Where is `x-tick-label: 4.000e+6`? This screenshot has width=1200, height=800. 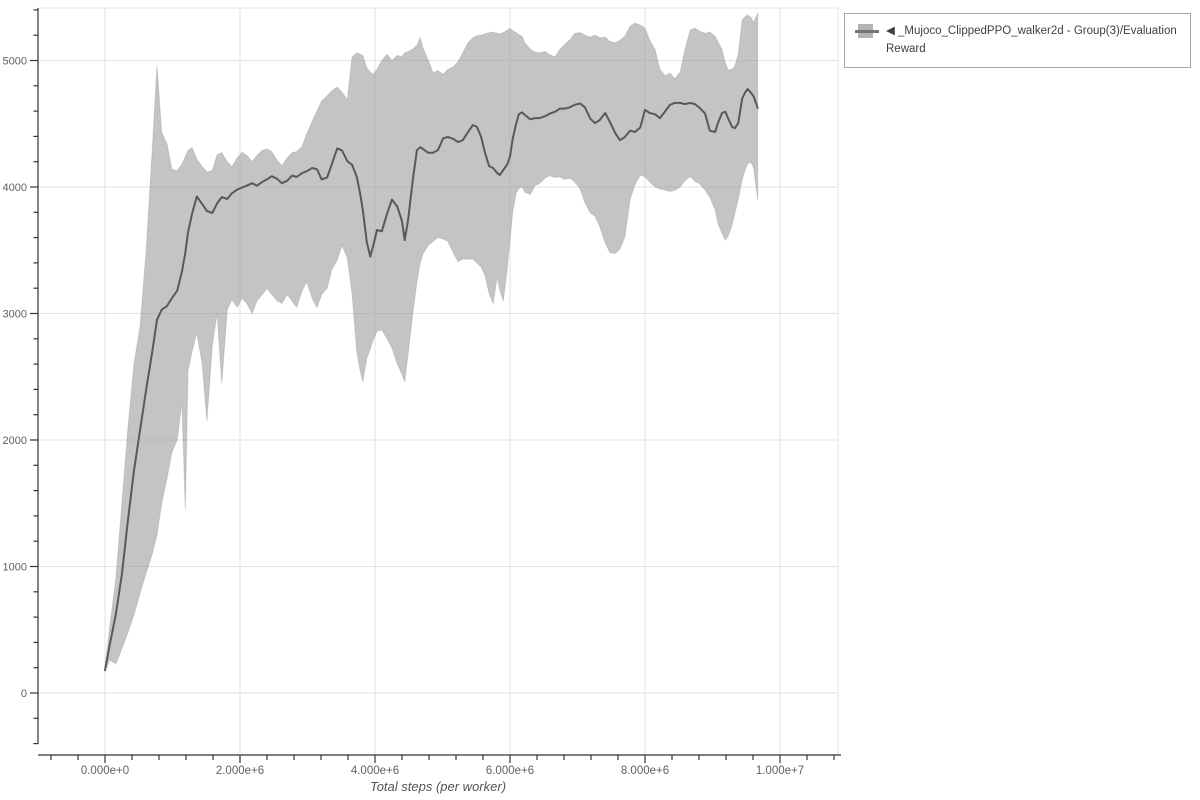 x-tick-label: 4.000e+6 is located at coordinates (375, 771).